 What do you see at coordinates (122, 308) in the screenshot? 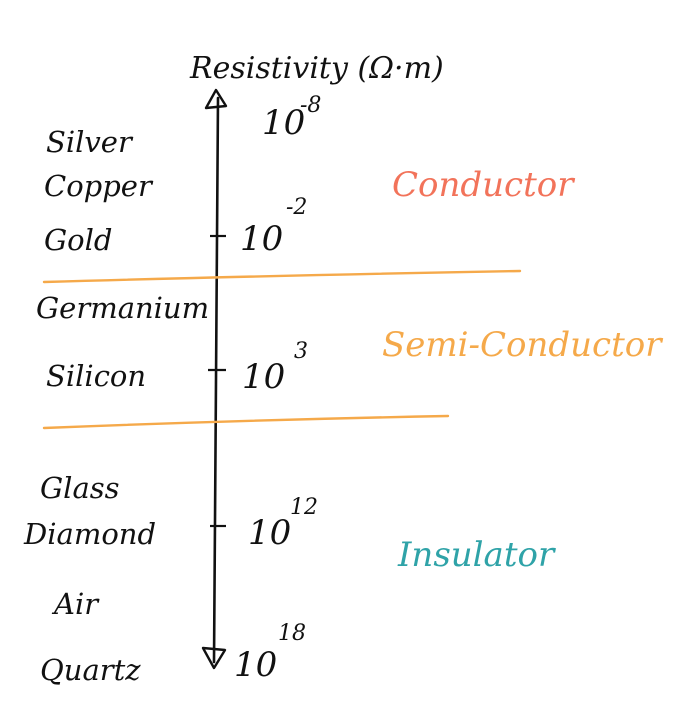
I see `material-germanium: Germanium` at bounding box center [122, 308].